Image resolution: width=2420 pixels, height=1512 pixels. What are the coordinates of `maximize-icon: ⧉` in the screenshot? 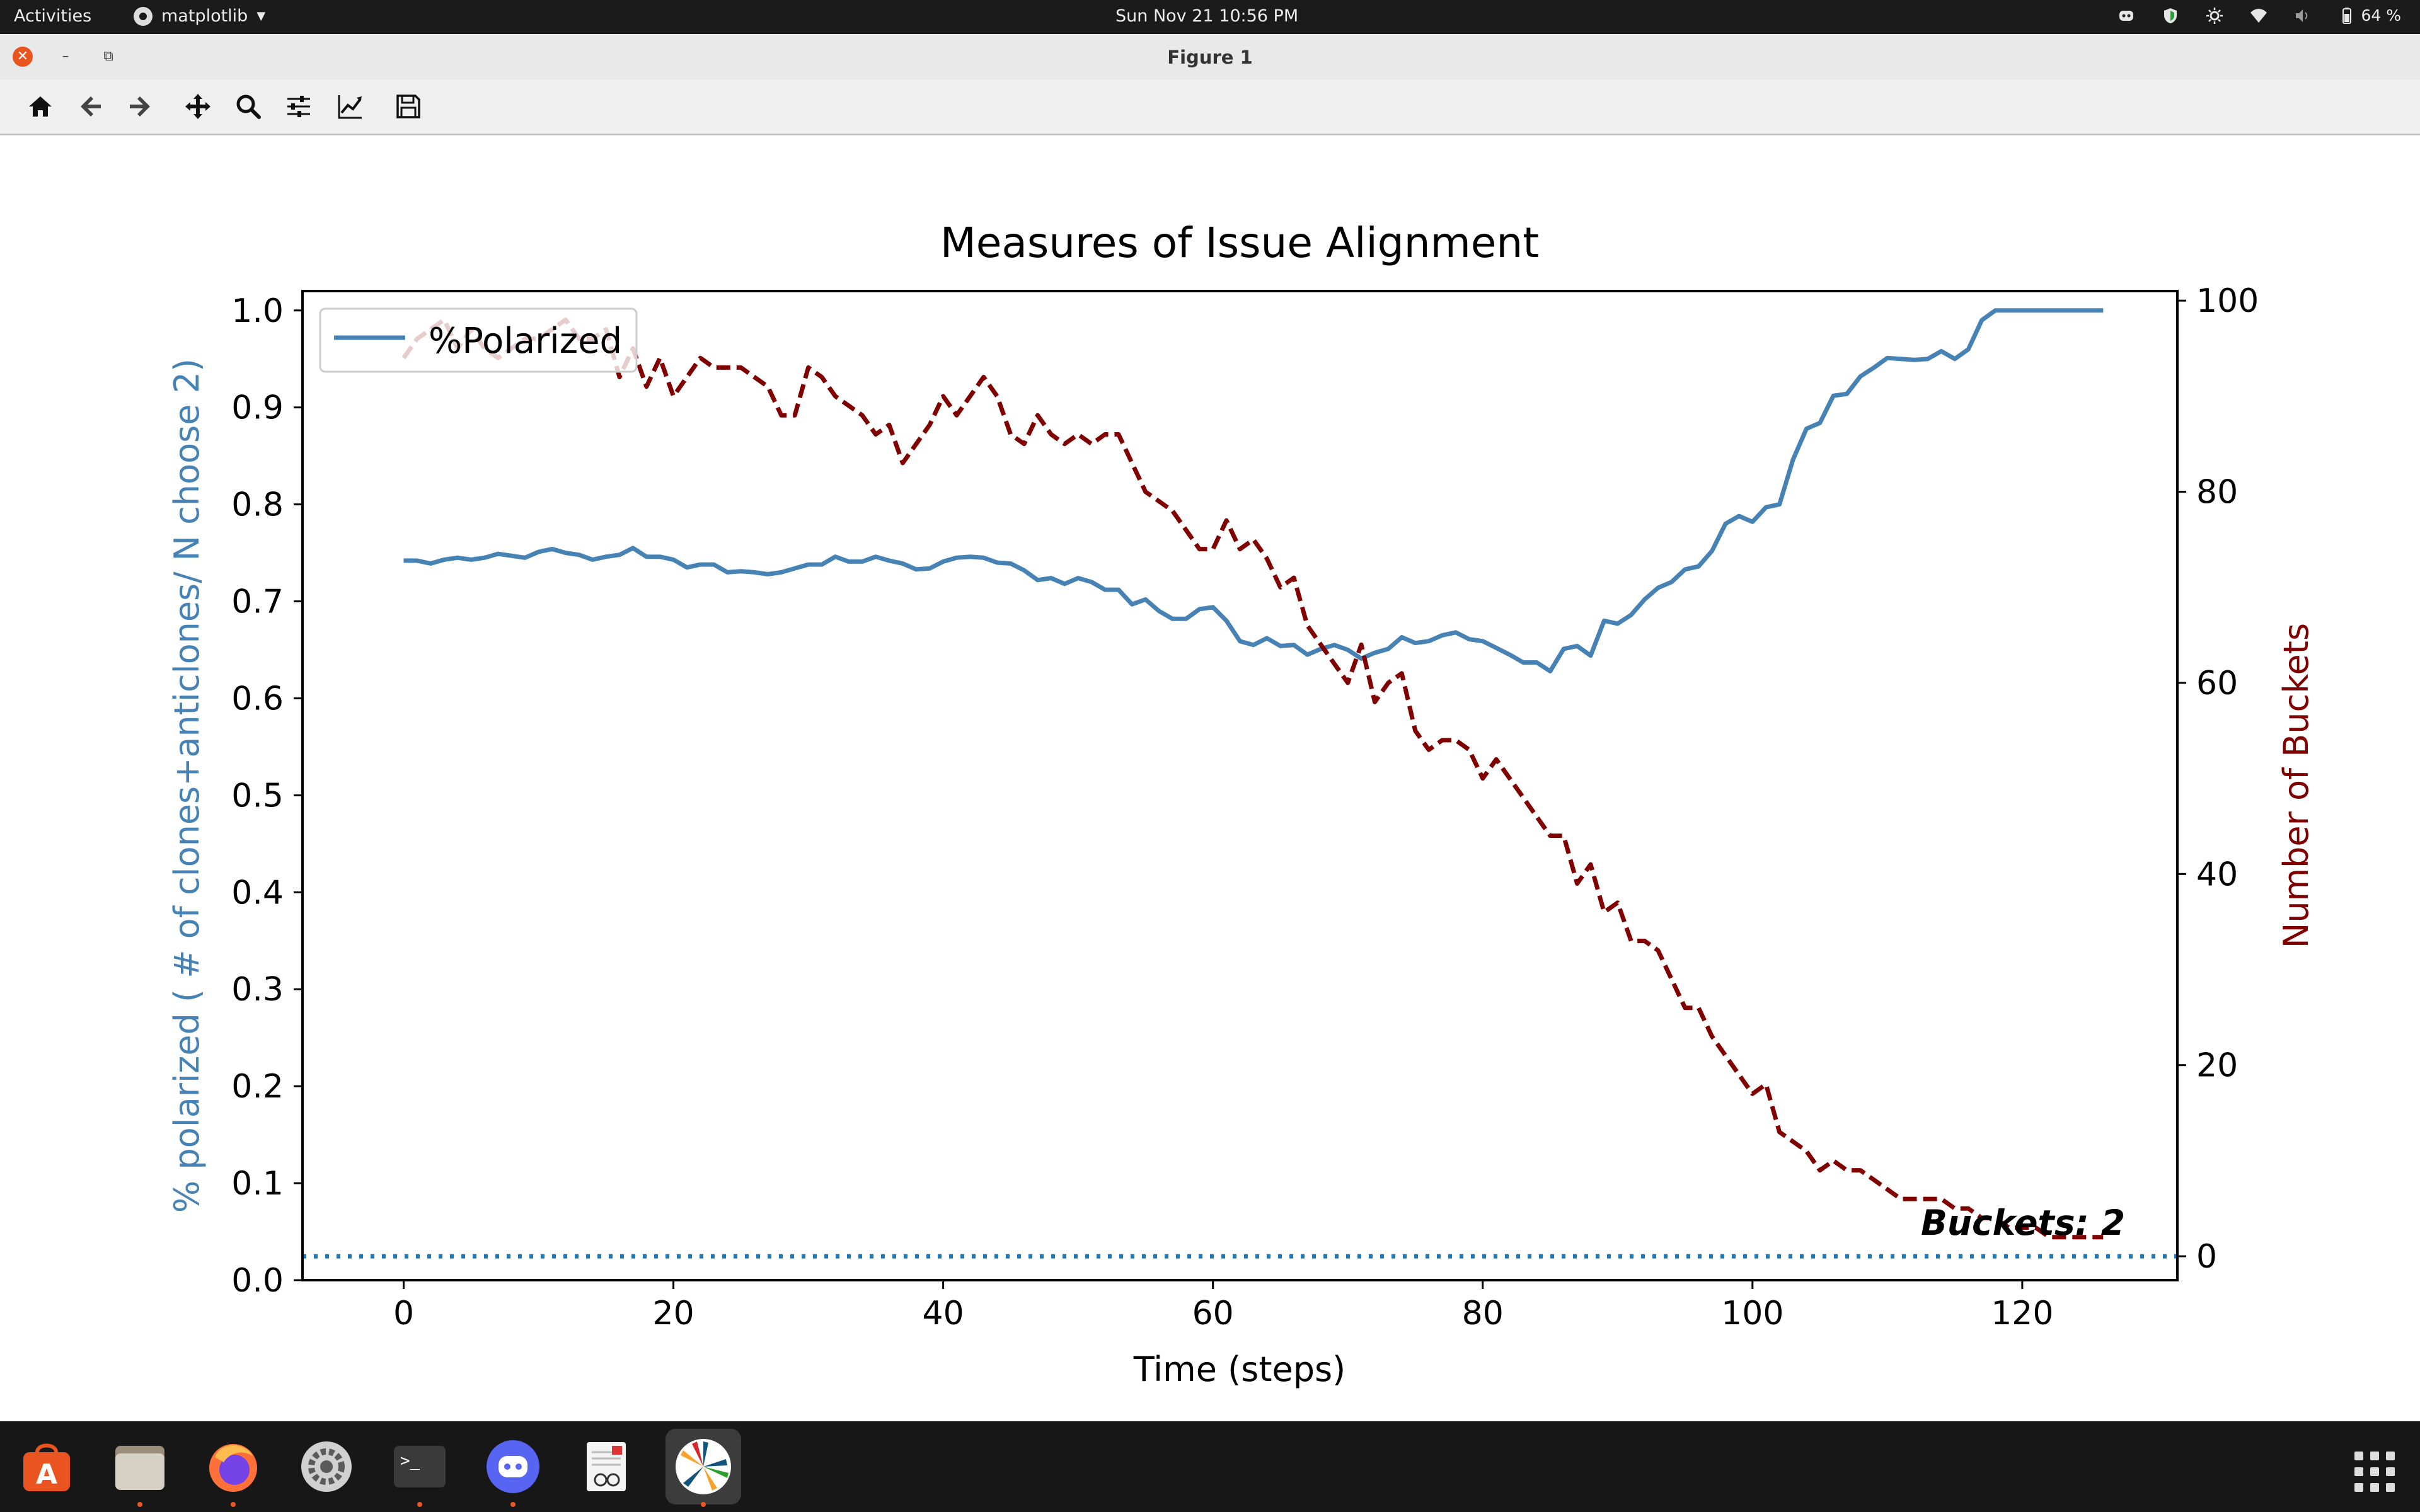 It's located at (108, 56).